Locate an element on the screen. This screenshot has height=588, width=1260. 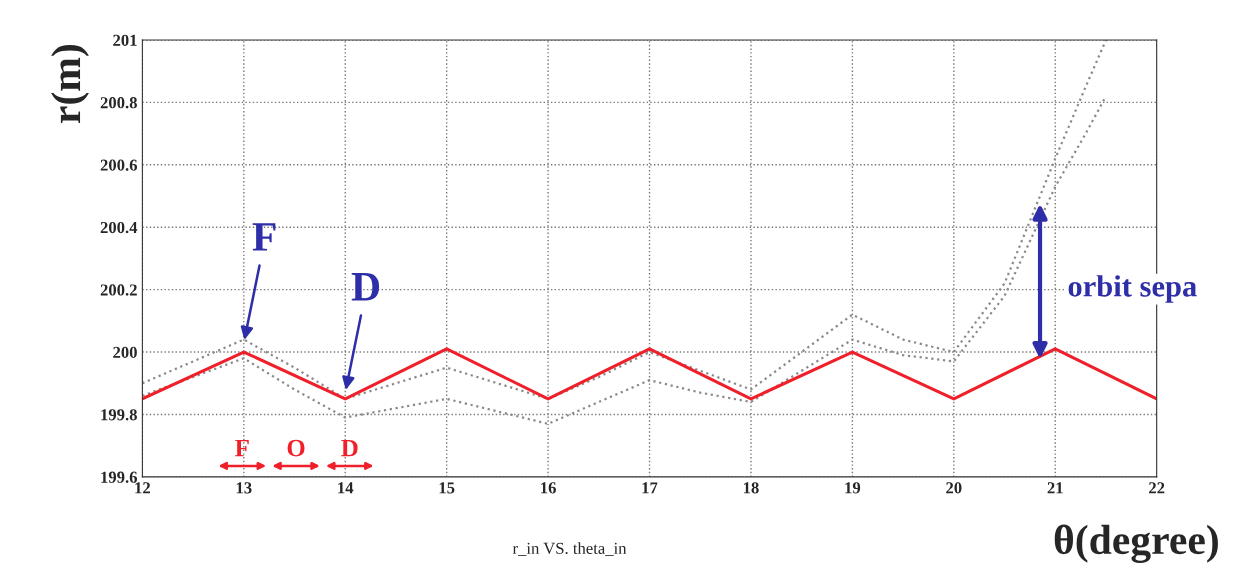
x-tick-label: 17 is located at coordinates (650, 488).